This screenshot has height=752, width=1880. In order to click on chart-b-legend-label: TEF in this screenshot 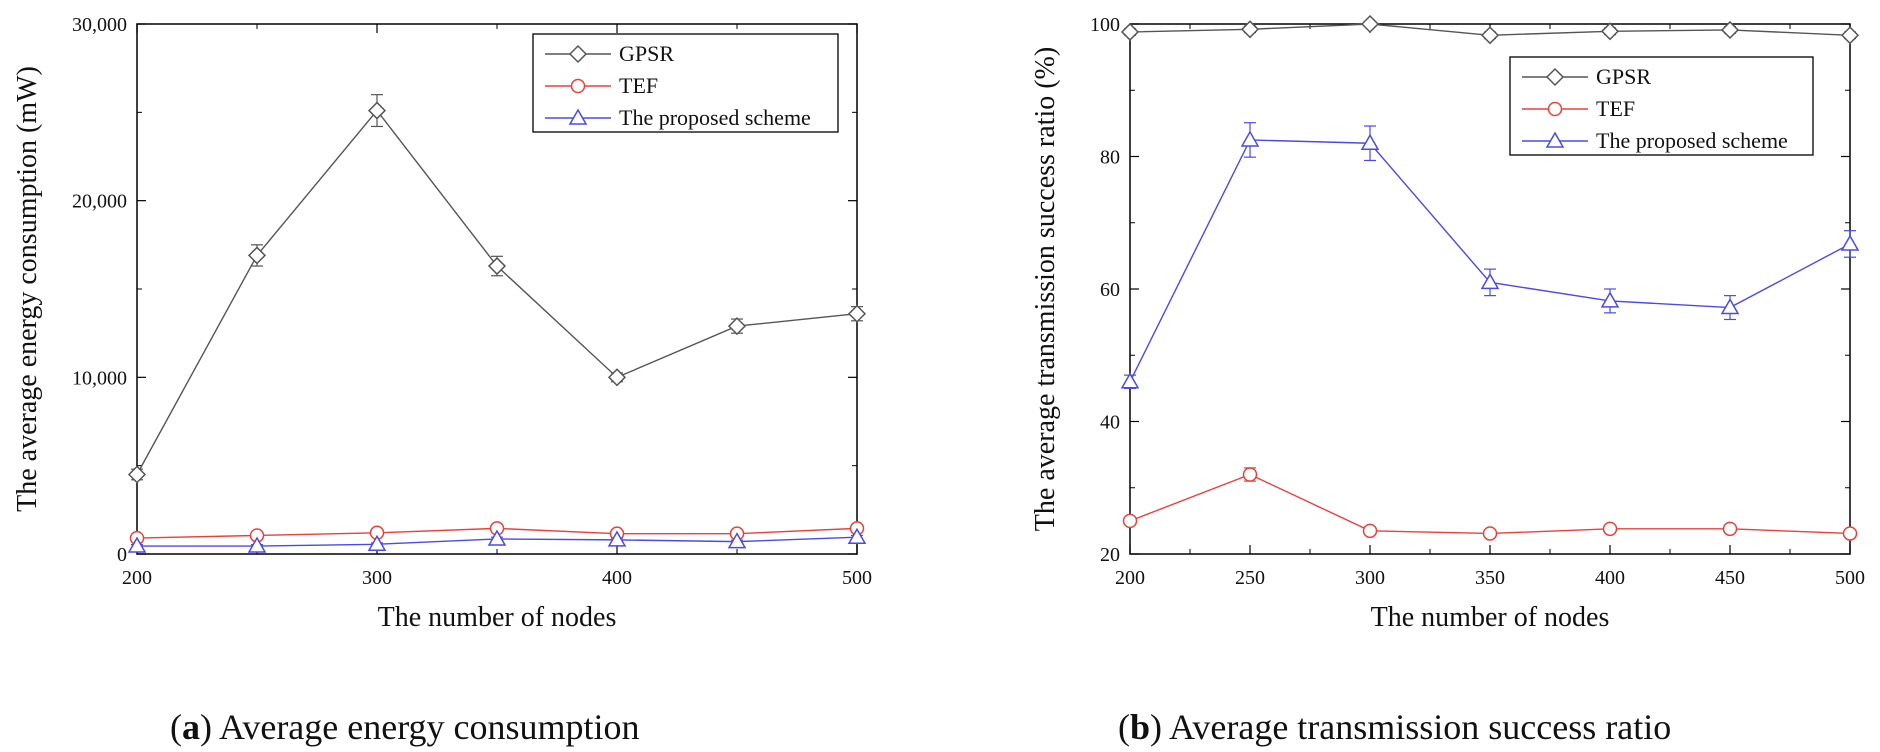, I will do `click(1615, 108)`.